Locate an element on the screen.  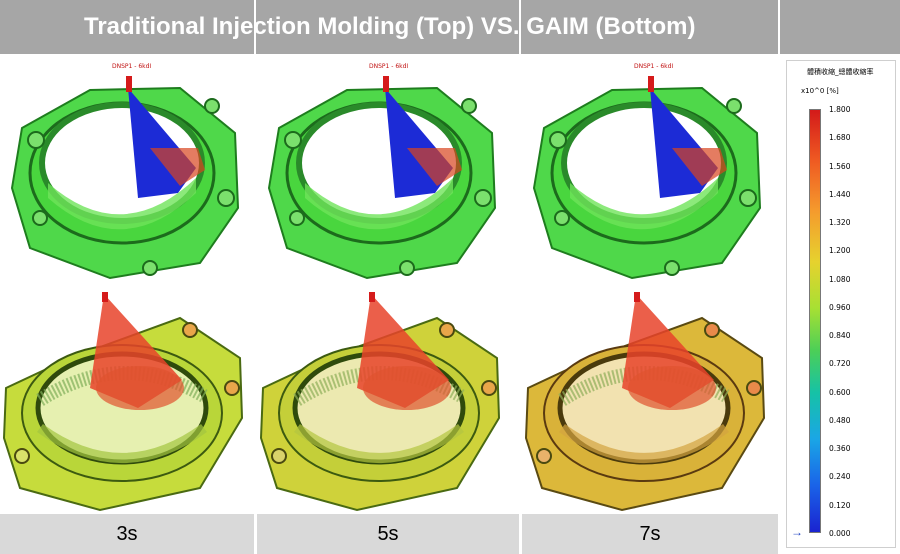
legend-tick-label: 1.200 is located at coordinates (840, 251).